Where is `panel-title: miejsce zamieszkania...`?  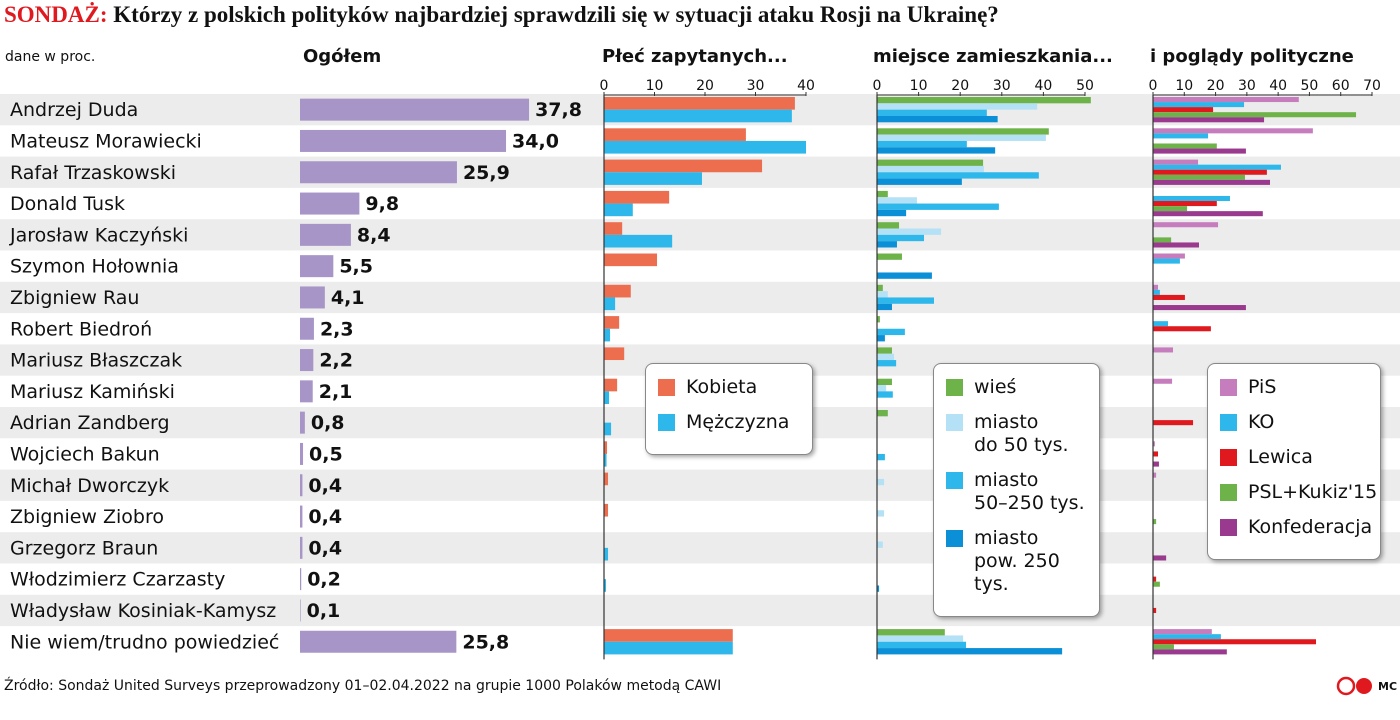 panel-title: miejsce zamieszkania... is located at coordinates (993, 56).